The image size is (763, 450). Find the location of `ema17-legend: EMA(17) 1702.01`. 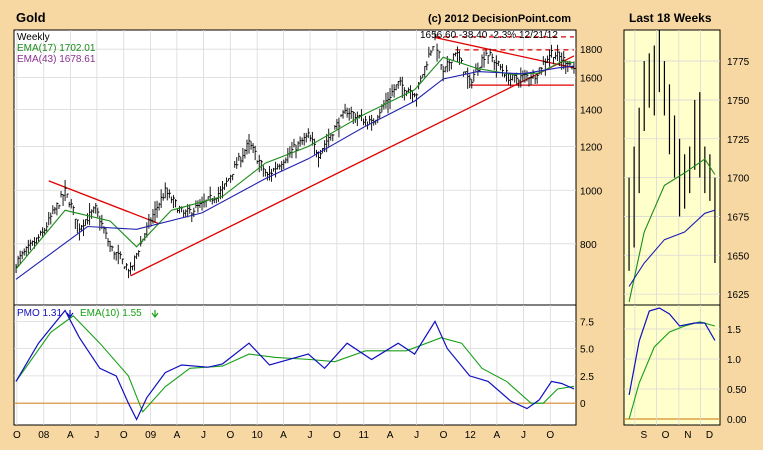

ema17-legend: EMA(17) 1702.01 is located at coordinates (56, 48).